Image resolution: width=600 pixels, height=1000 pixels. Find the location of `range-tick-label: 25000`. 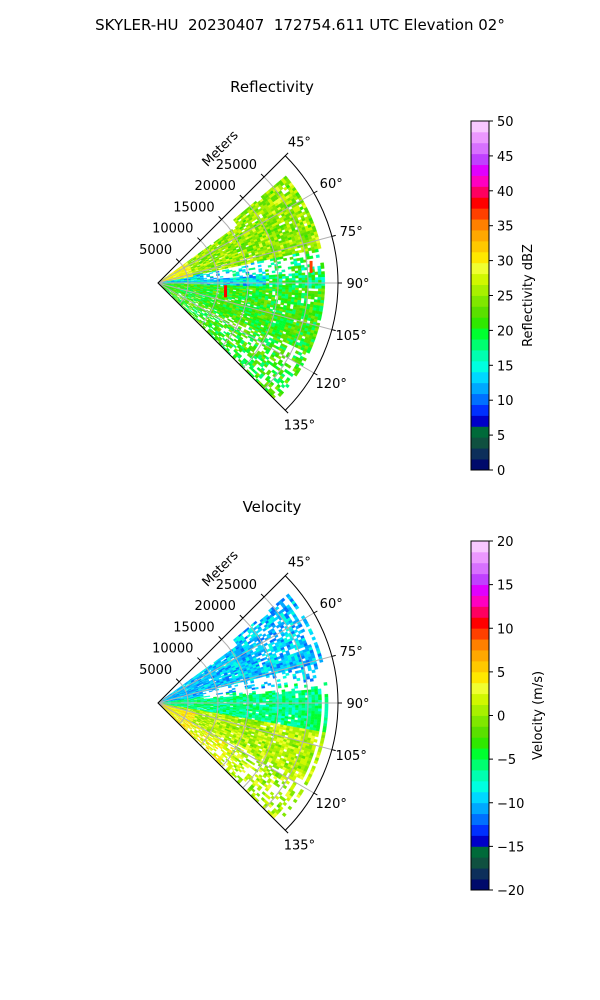

range-tick-label: 25000 is located at coordinates (236, 165).